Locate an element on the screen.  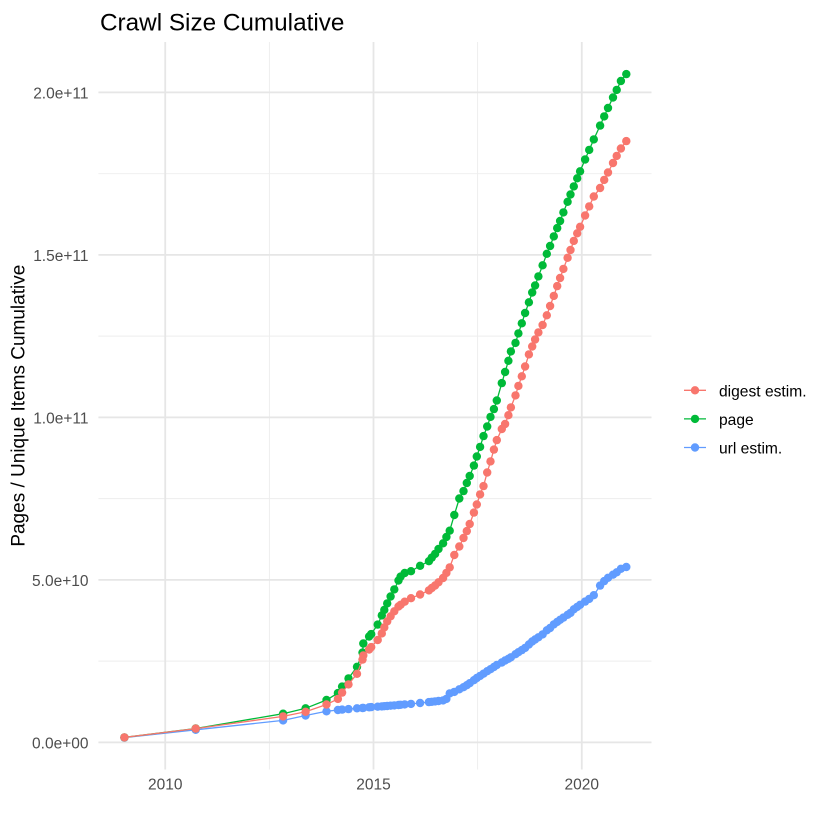
svg-text: Crawl Size Cumulative is located at coordinates (222, 23).